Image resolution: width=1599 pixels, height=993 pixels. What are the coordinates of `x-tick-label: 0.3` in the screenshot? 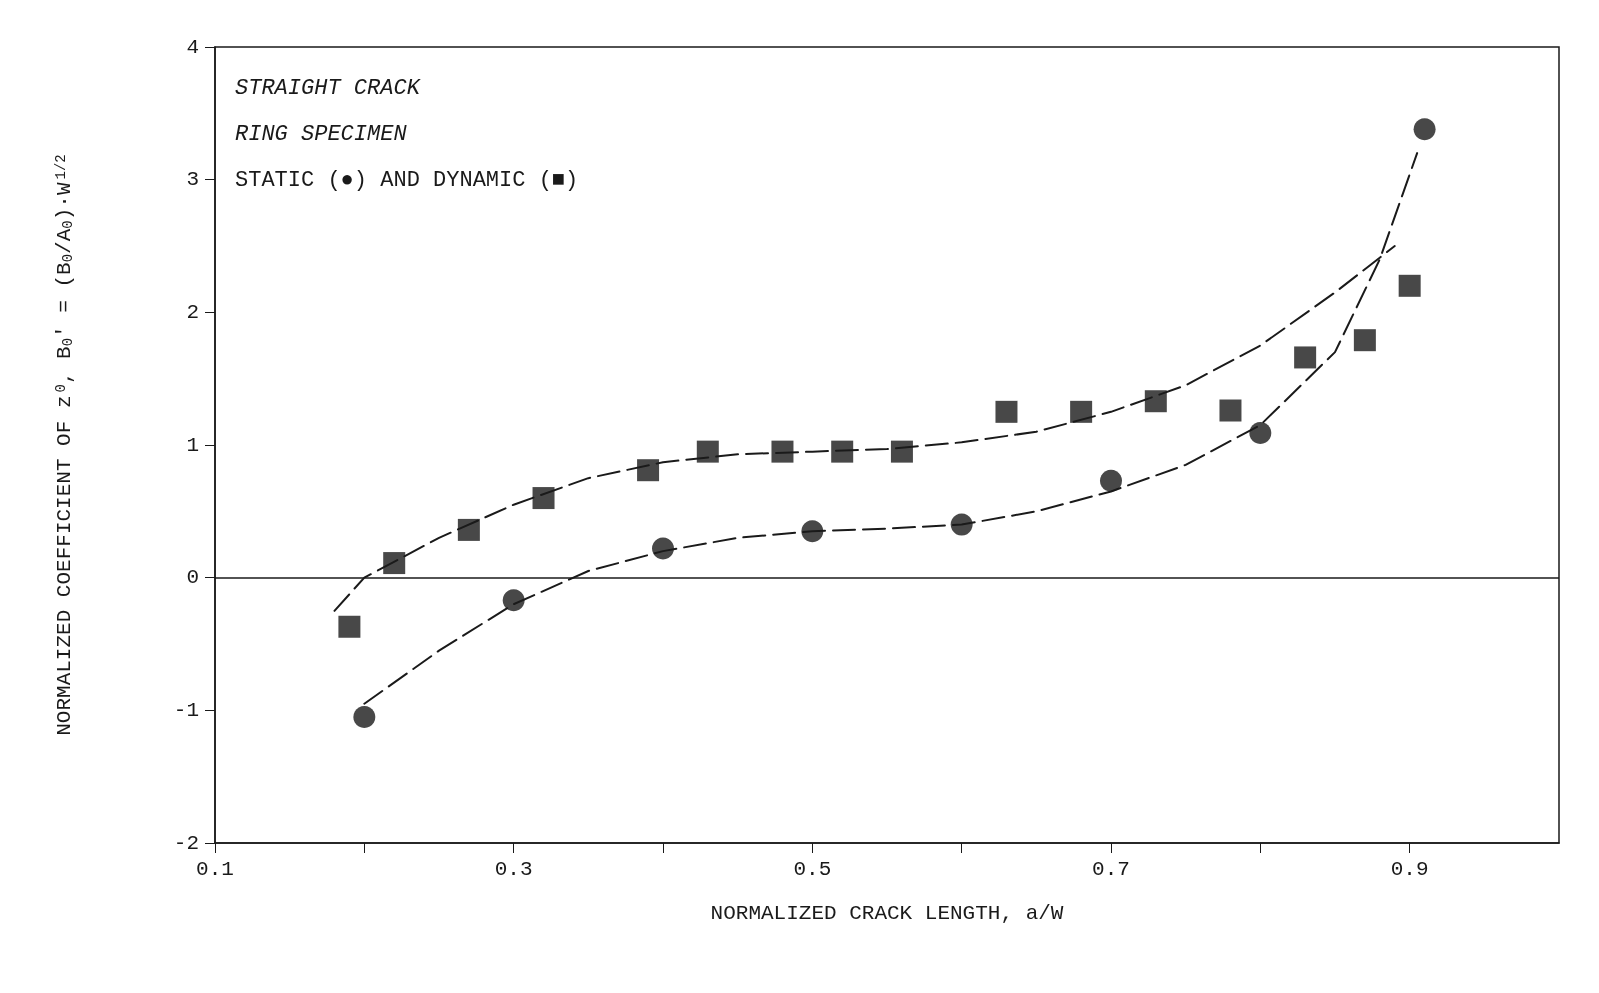 It's located at (513, 869).